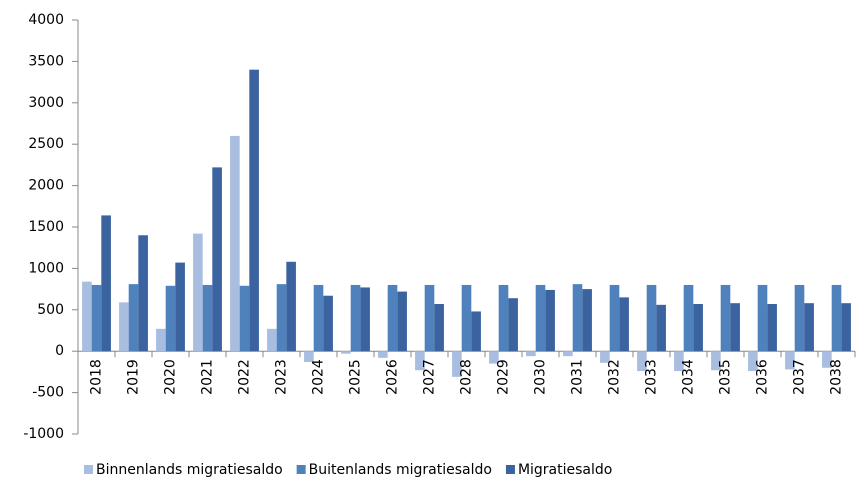  What do you see at coordinates (46, 144) in the screenshot?
I see `y-tick-label: 2500` at bounding box center [46, 144].